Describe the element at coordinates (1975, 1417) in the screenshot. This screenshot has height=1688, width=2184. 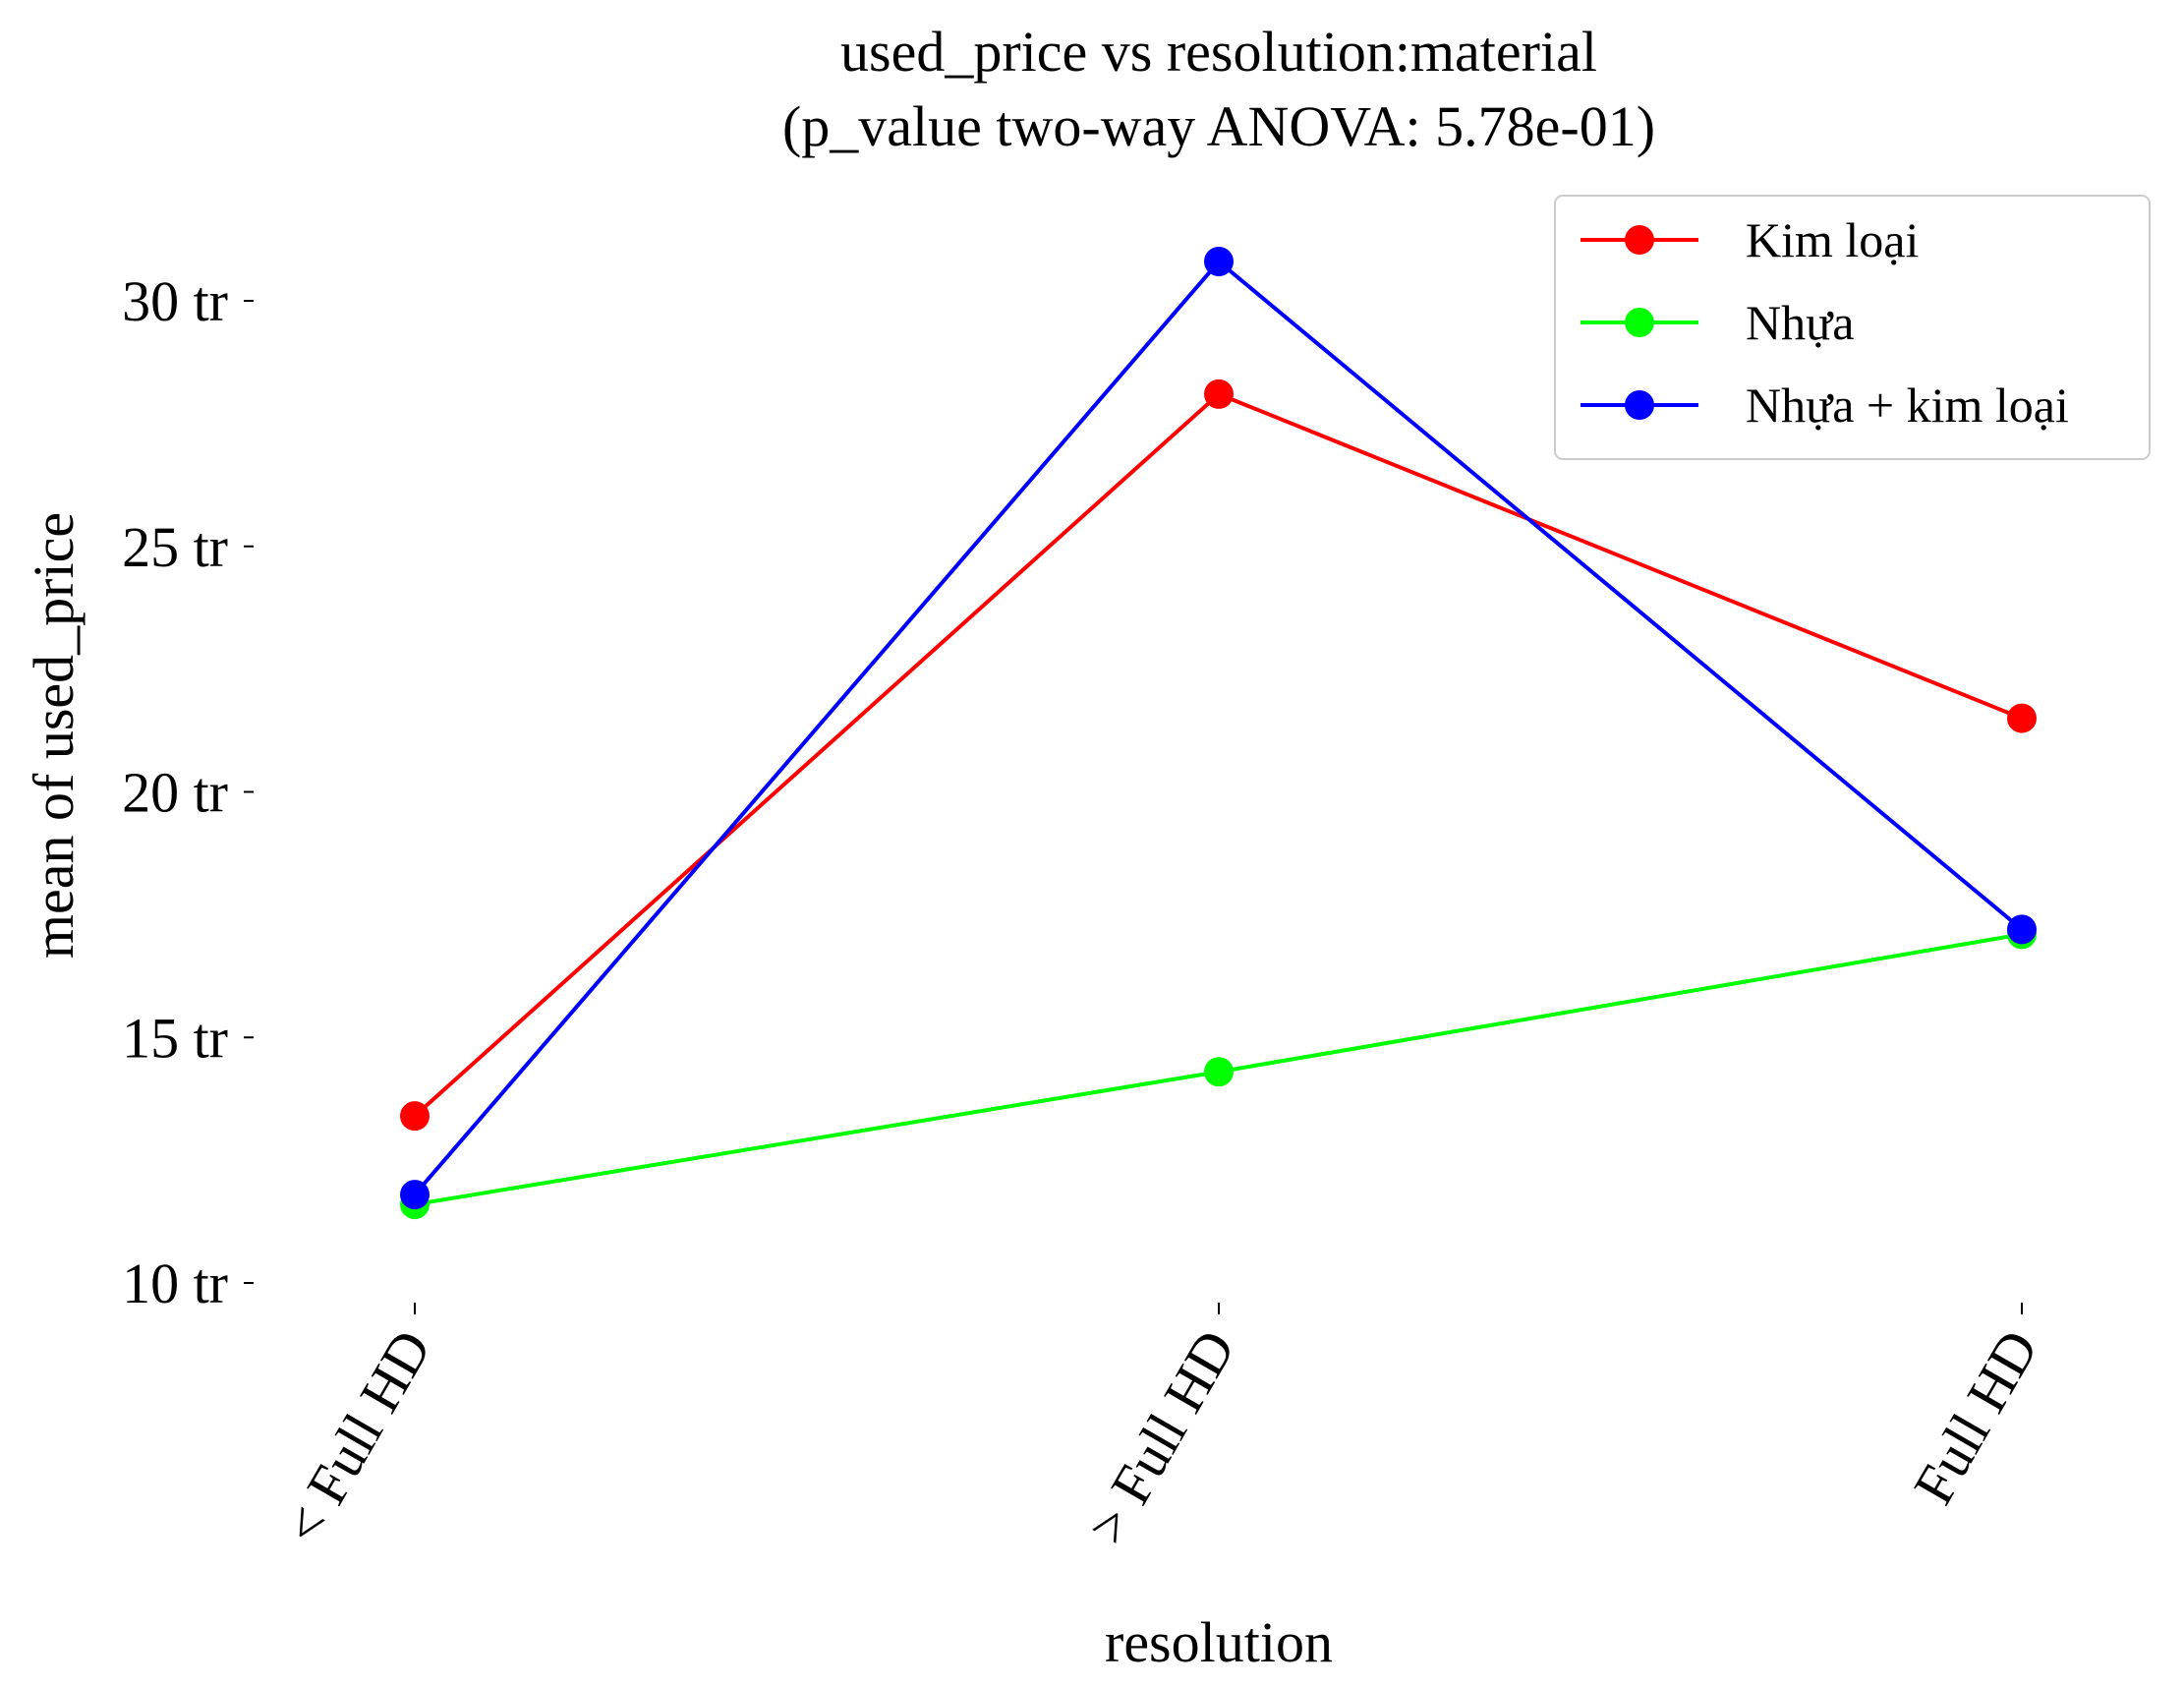
I see `x-tick-label: Full HD` at that location.